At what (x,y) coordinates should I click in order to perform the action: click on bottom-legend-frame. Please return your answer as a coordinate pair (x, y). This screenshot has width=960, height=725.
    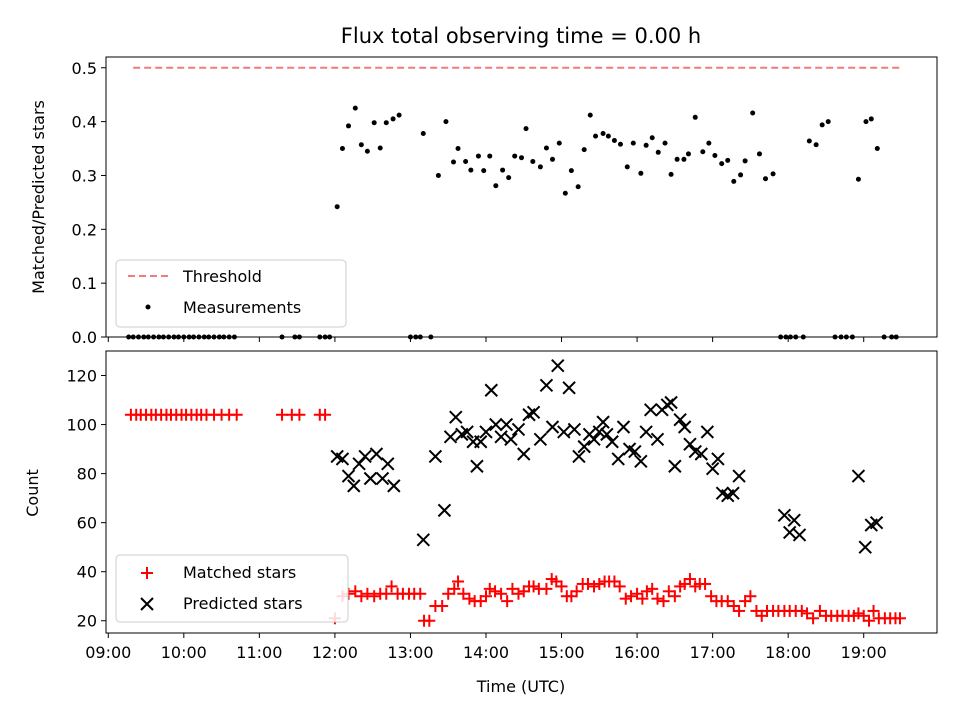
    Looking at the image, I should click on (232, 588).